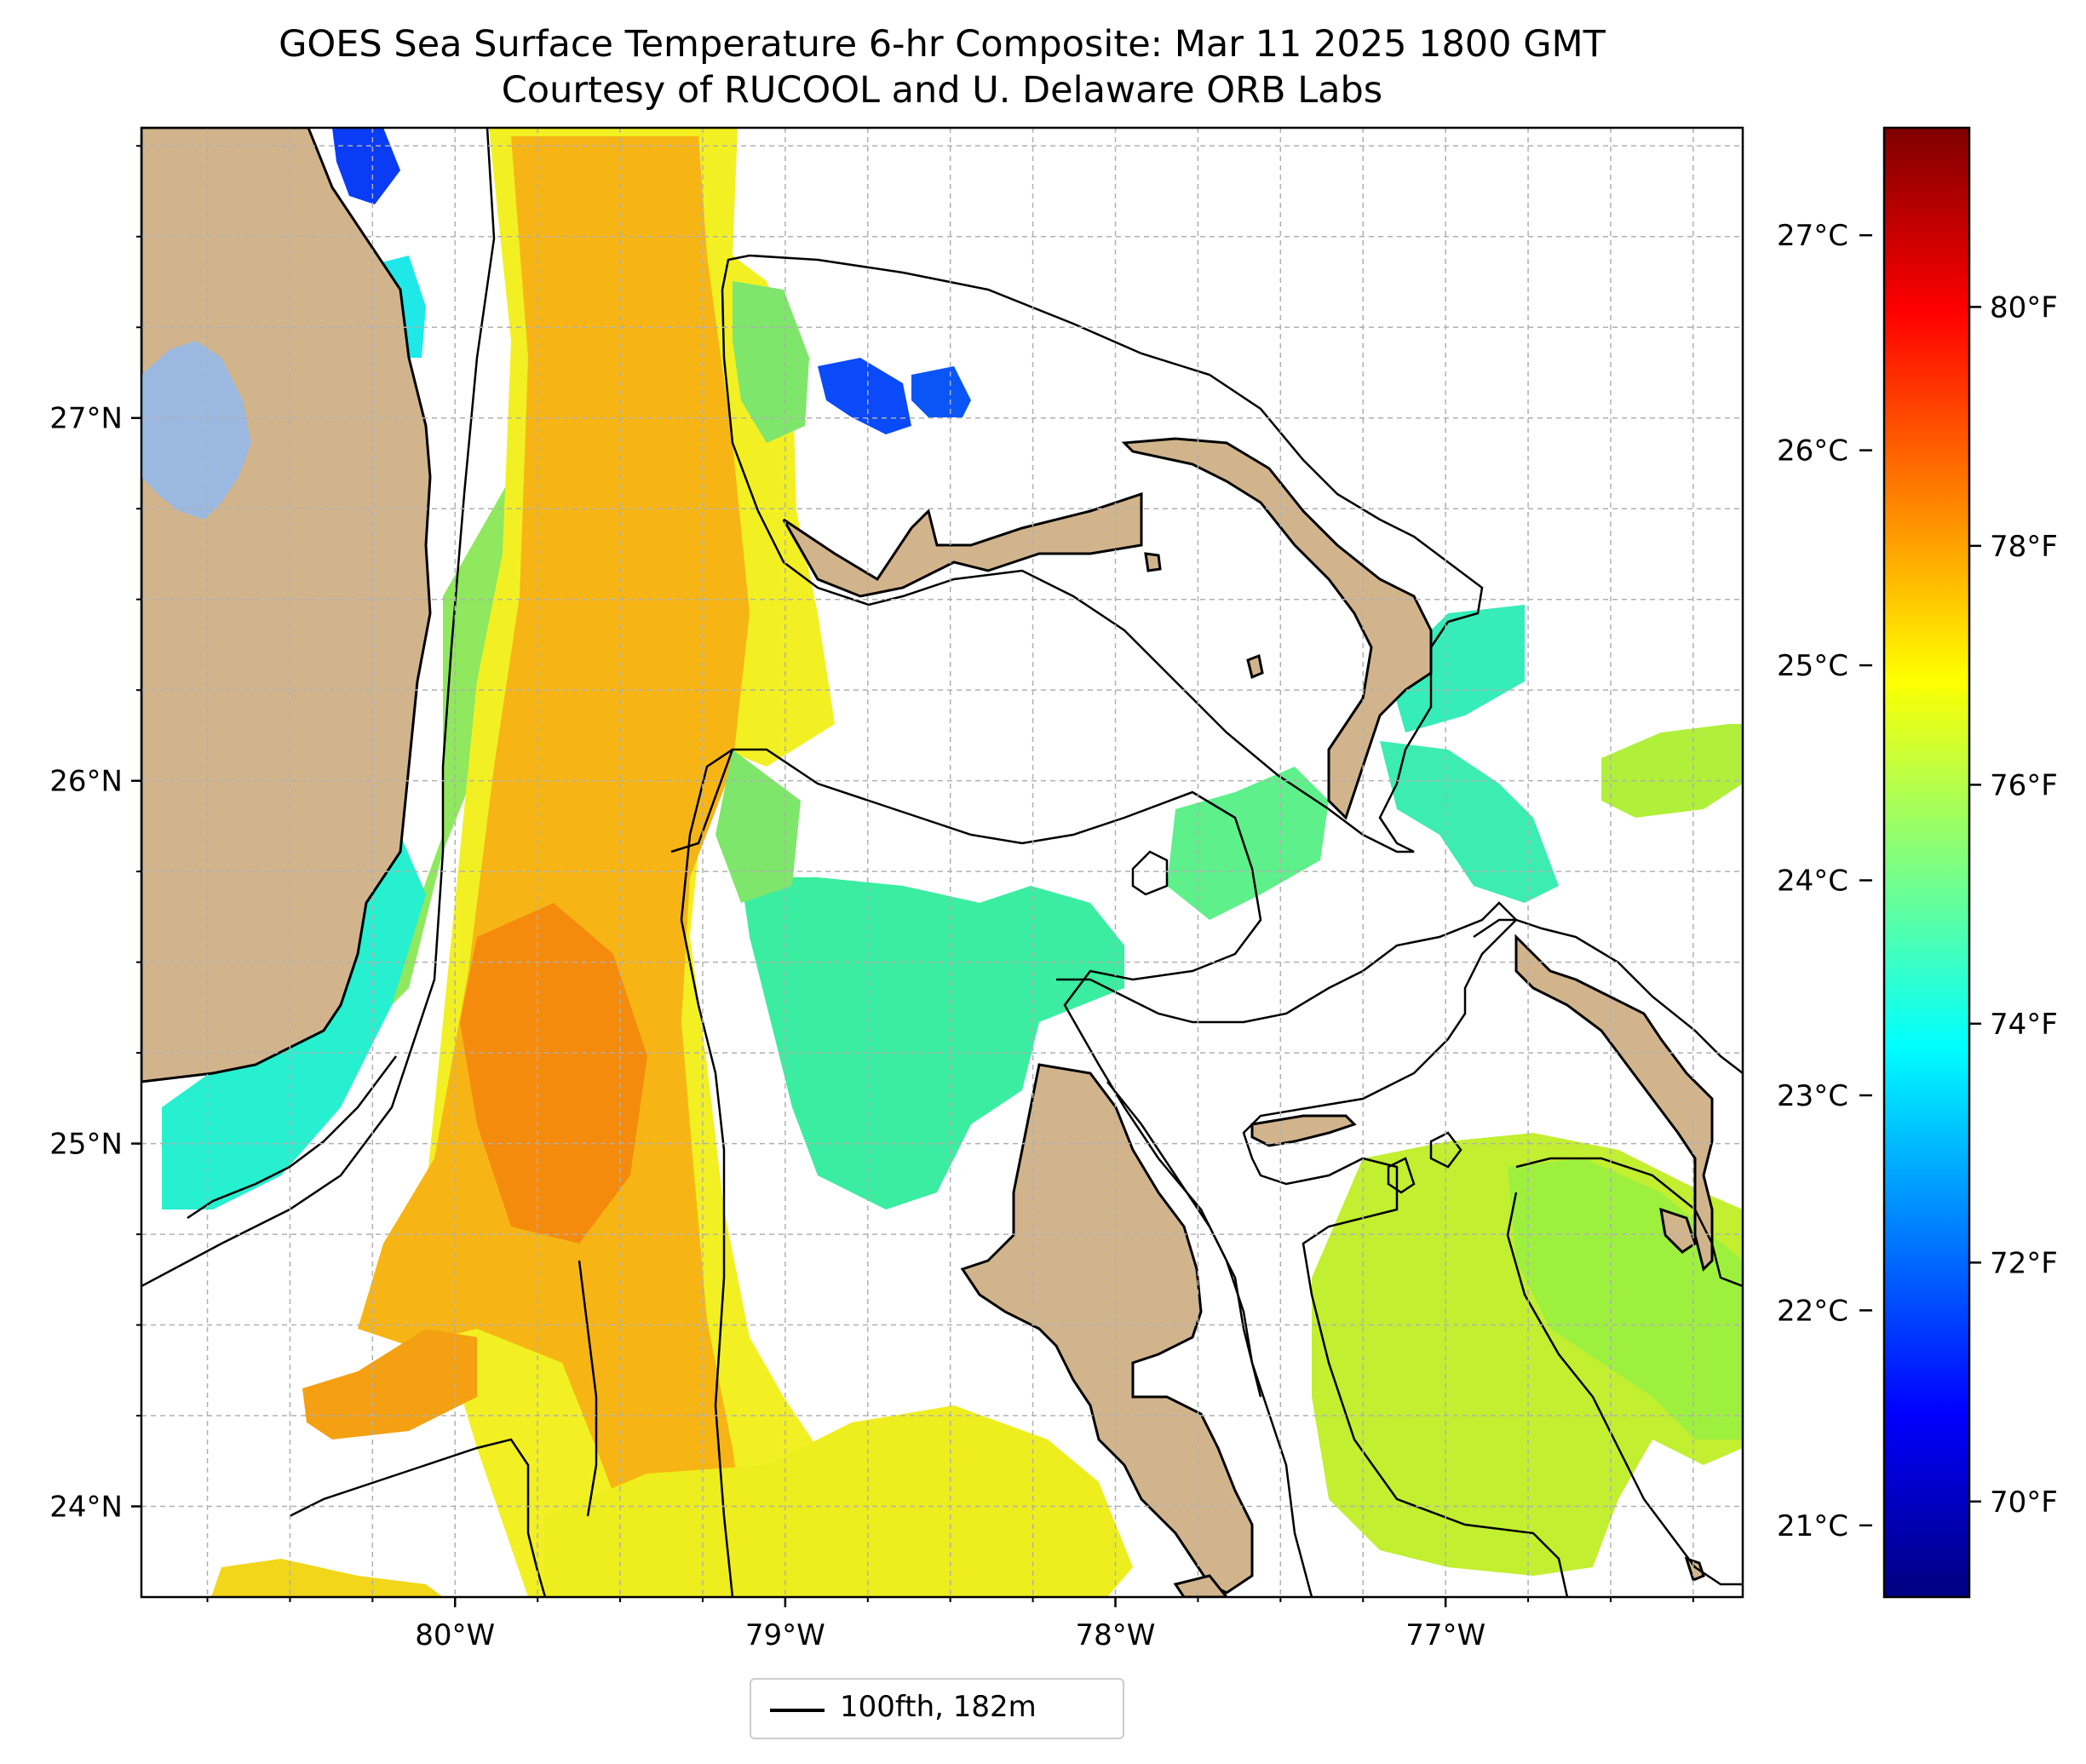  What do you see at coordinates (1629, 1222) in the screenshot?
I see `contour-exuma-sound` at bounding box center [1629, 1222].